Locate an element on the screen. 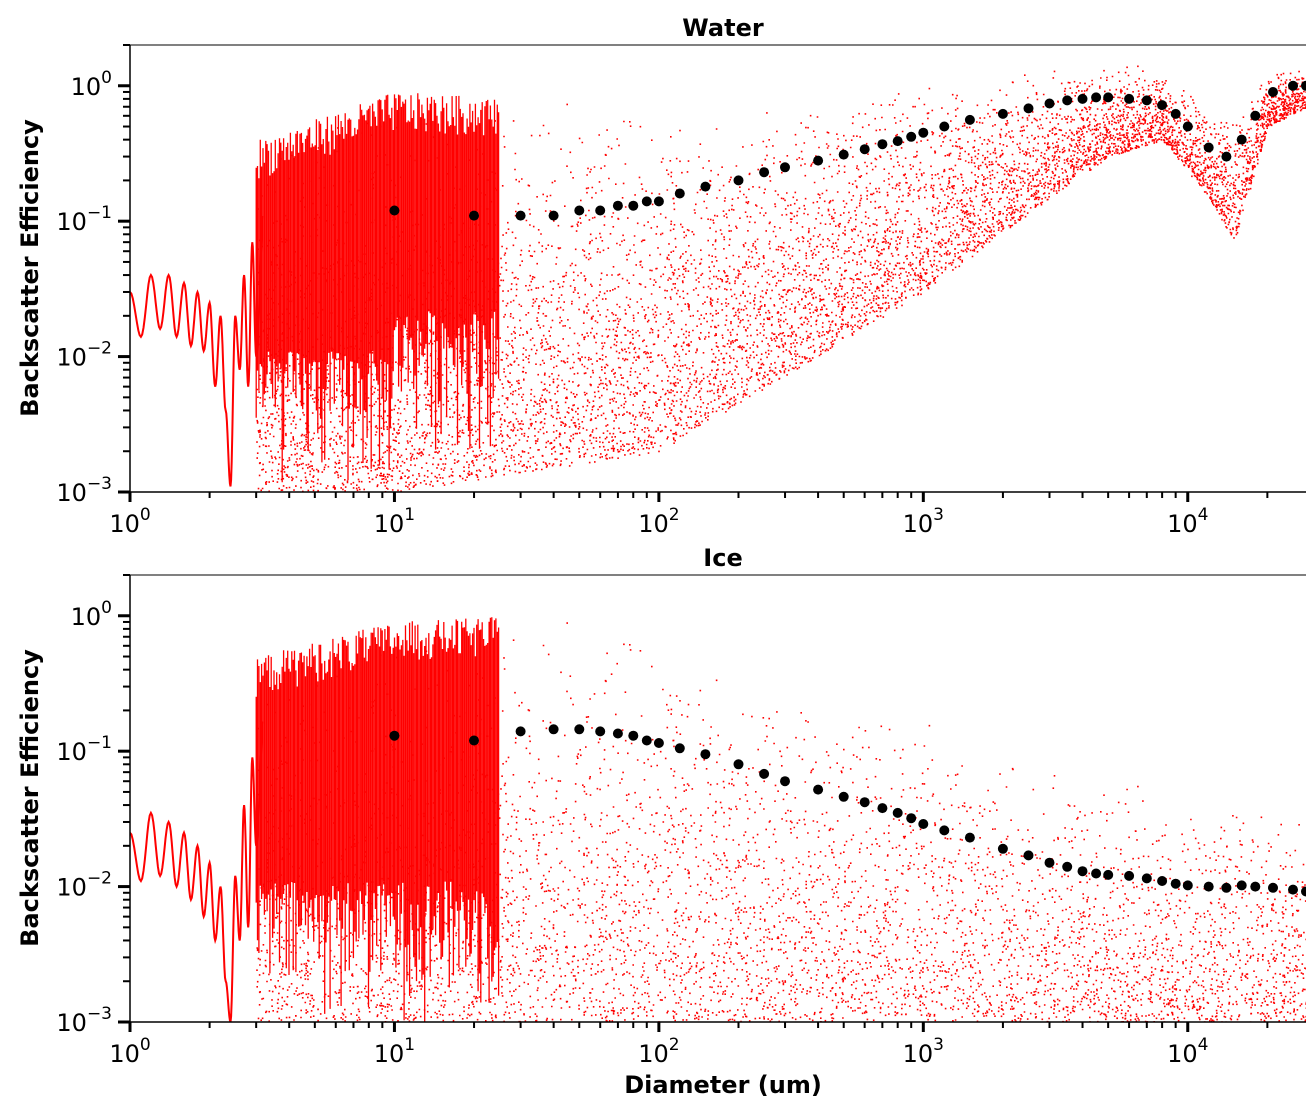 This screenshot has width=1306, height=1099. y-tick-label: 10⁻² is located at coordinates (84, 885).